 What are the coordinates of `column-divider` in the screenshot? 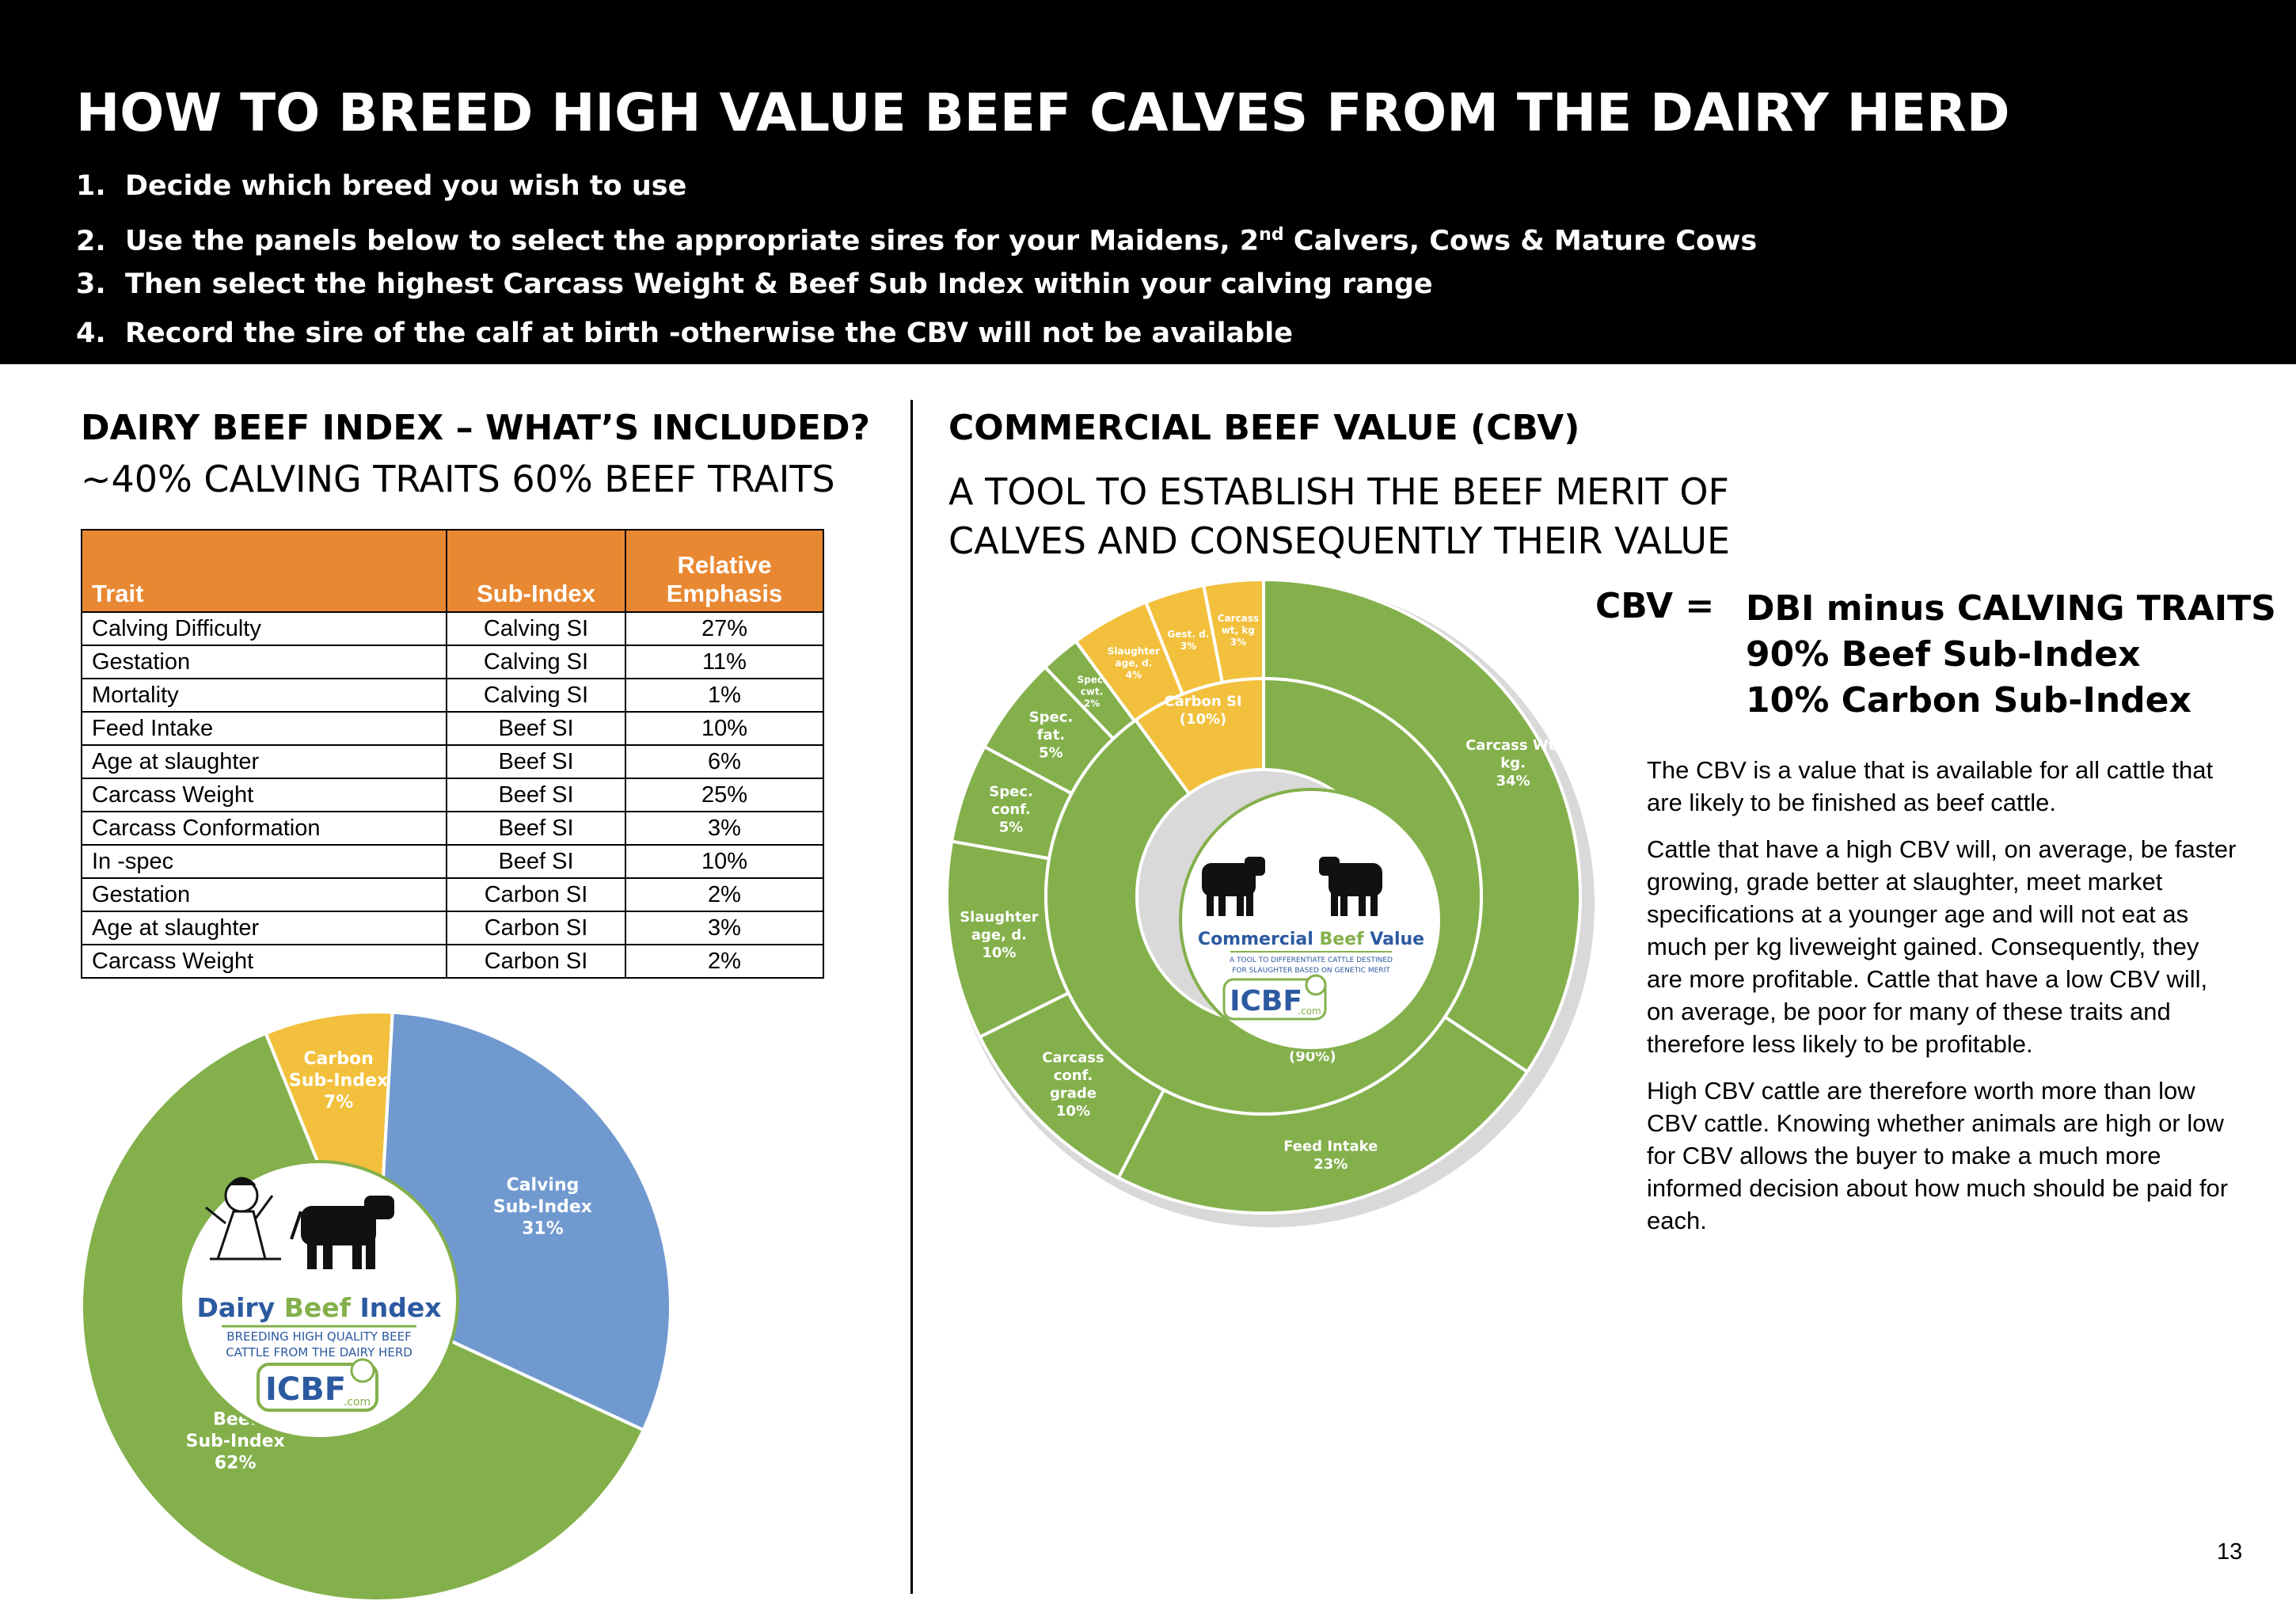 It's located at (911, 997).